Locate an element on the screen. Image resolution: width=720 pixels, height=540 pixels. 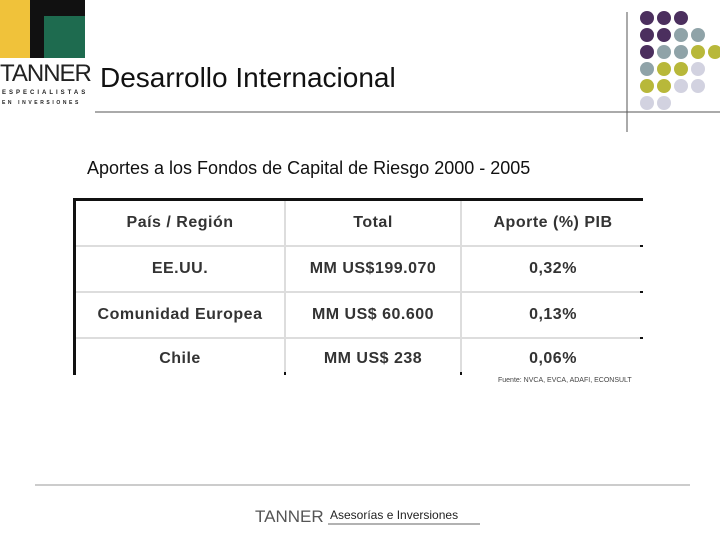
table-cell: Chile is located at coordinates (180, 358).